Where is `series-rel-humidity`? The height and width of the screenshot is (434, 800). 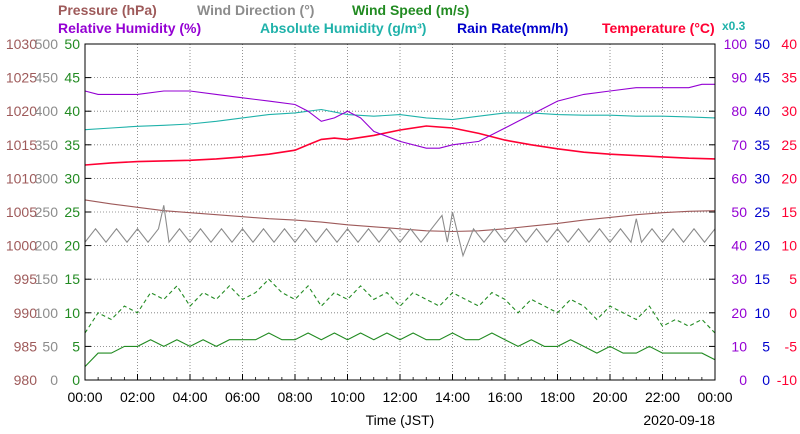 series-rel-humidity is located at coordinates (399, 116).